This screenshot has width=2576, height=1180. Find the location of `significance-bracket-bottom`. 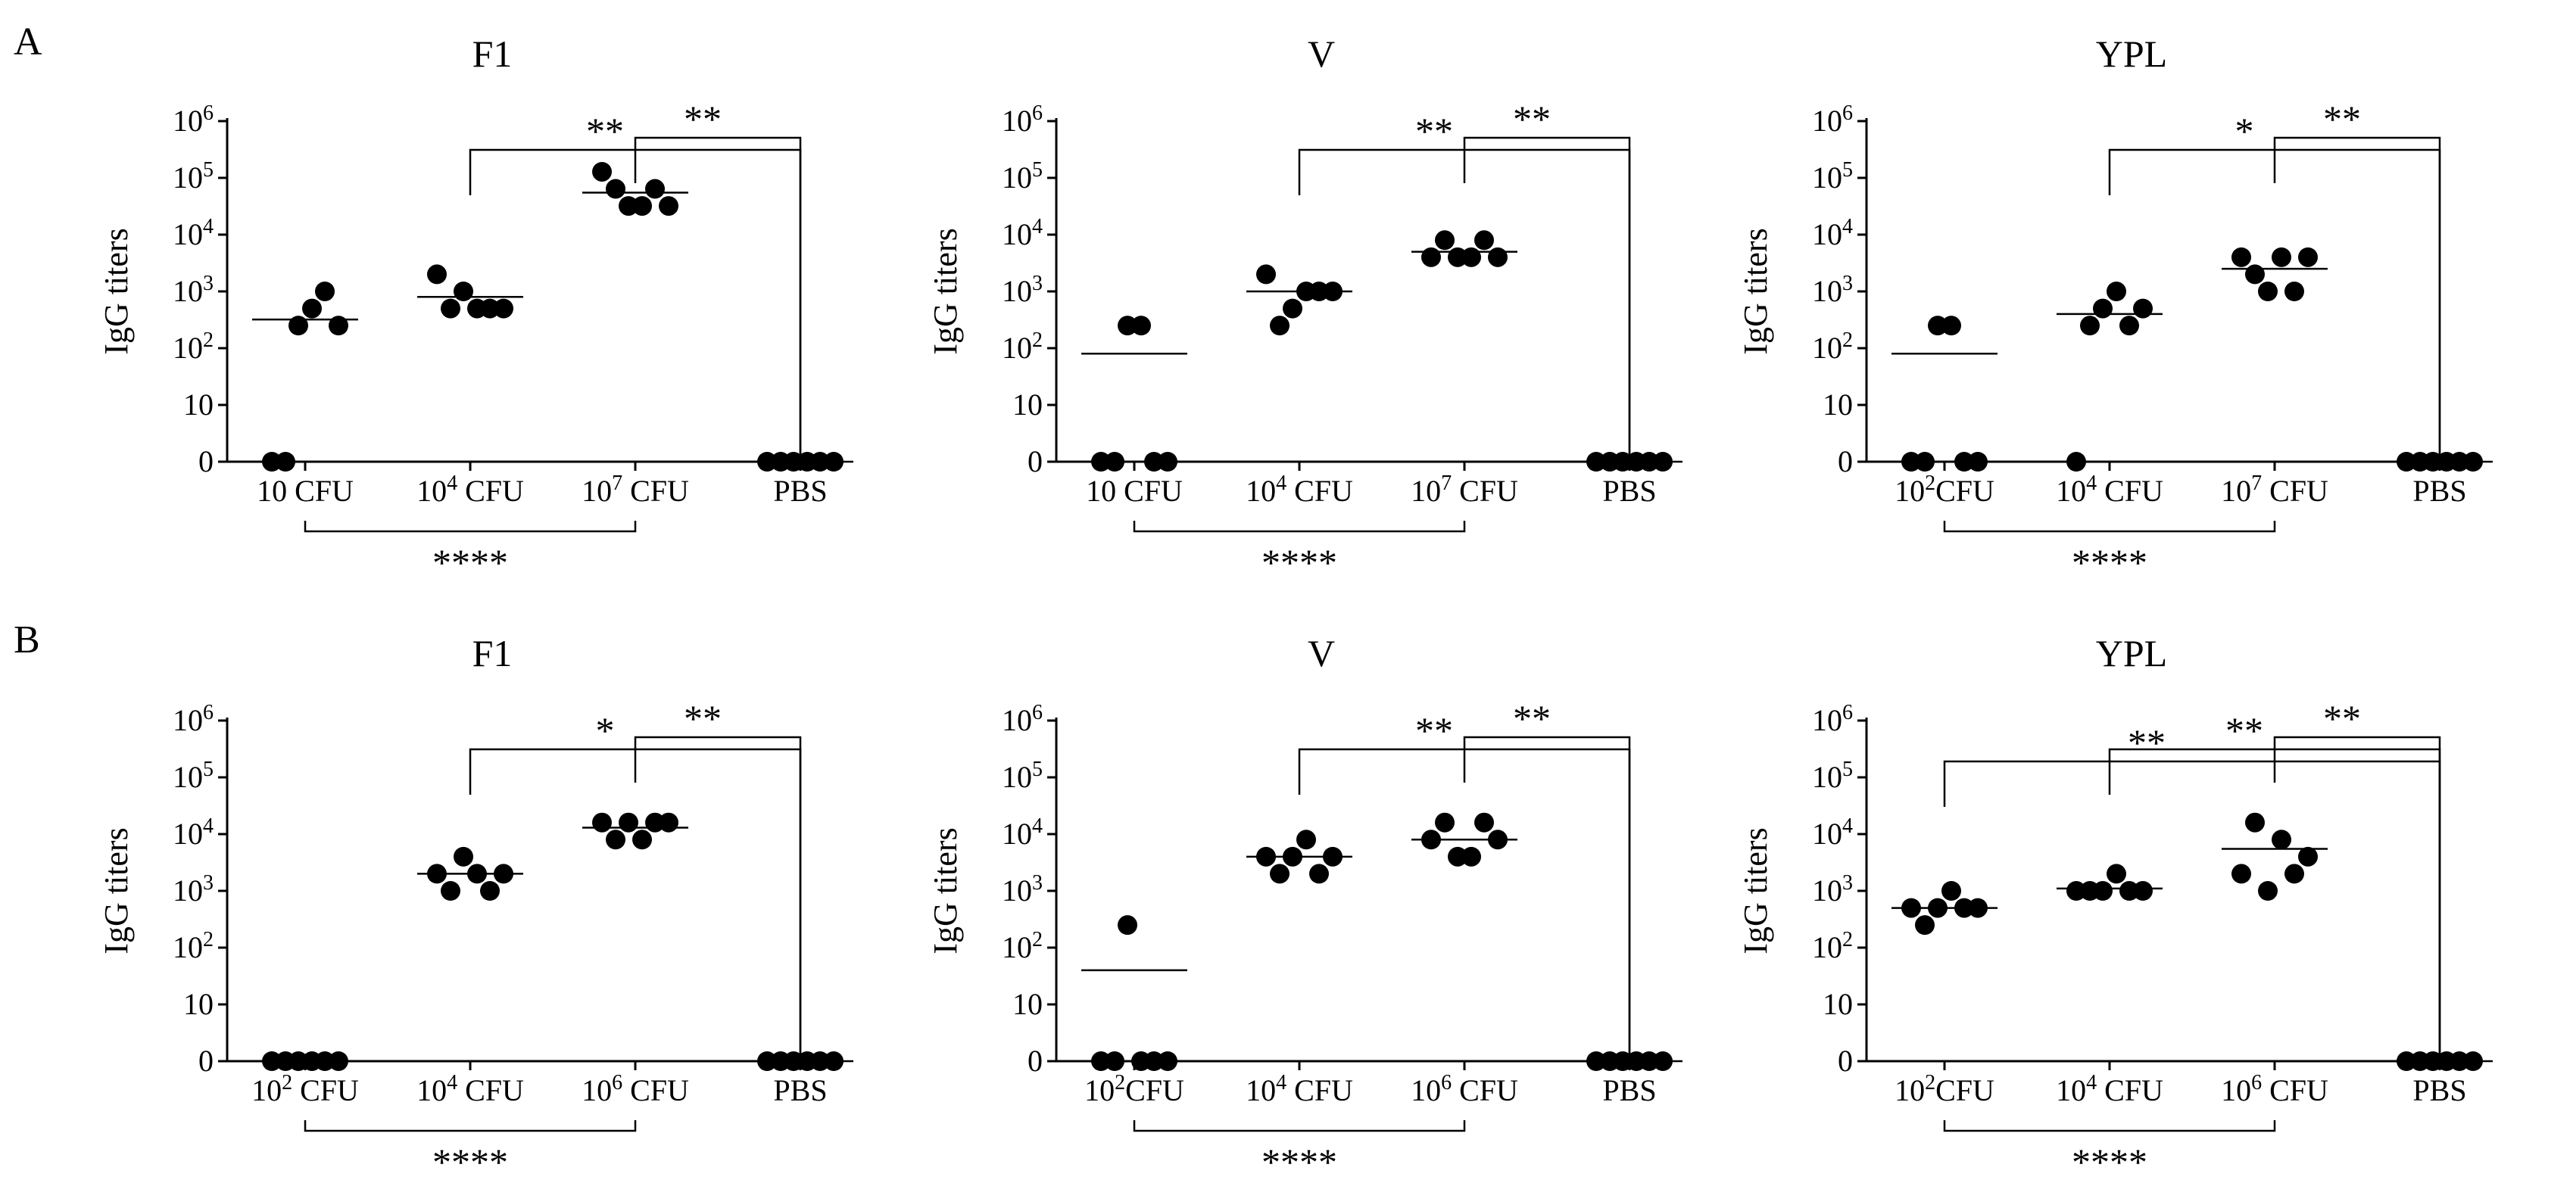

significance-bracket-bottom is located at coordinates (2109, 1126).